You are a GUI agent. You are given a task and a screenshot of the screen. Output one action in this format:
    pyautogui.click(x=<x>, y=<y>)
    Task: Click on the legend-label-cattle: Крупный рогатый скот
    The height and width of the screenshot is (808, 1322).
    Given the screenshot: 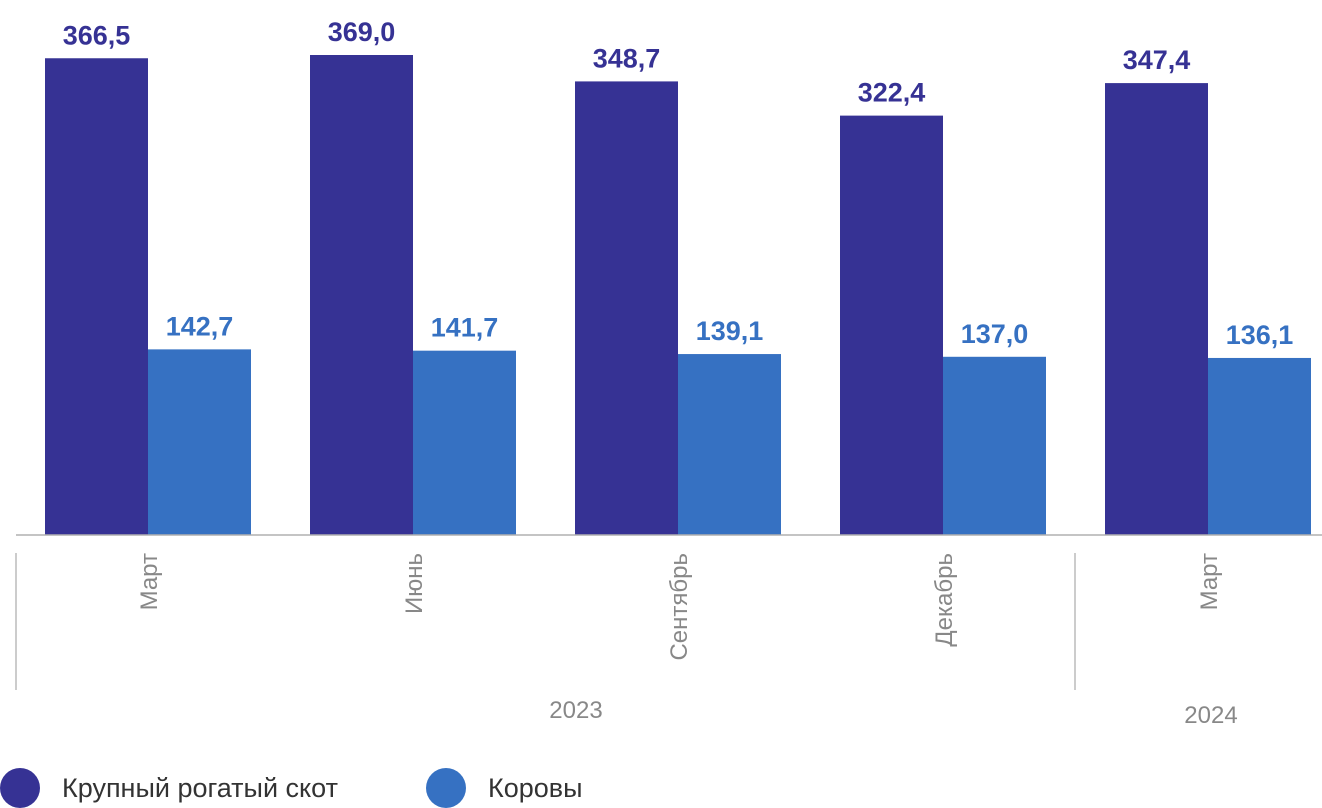 What is the action you would take?
    pyautogui.click(x=200, y=788)
    